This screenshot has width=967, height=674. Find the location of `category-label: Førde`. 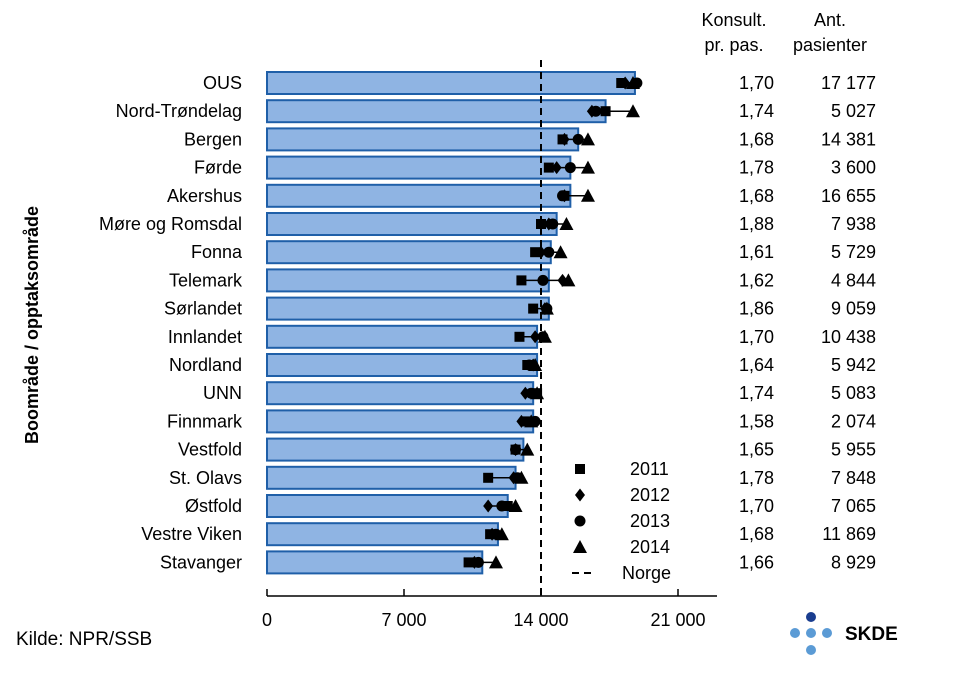

category-label: Førde is located at coordinates (218, 168).